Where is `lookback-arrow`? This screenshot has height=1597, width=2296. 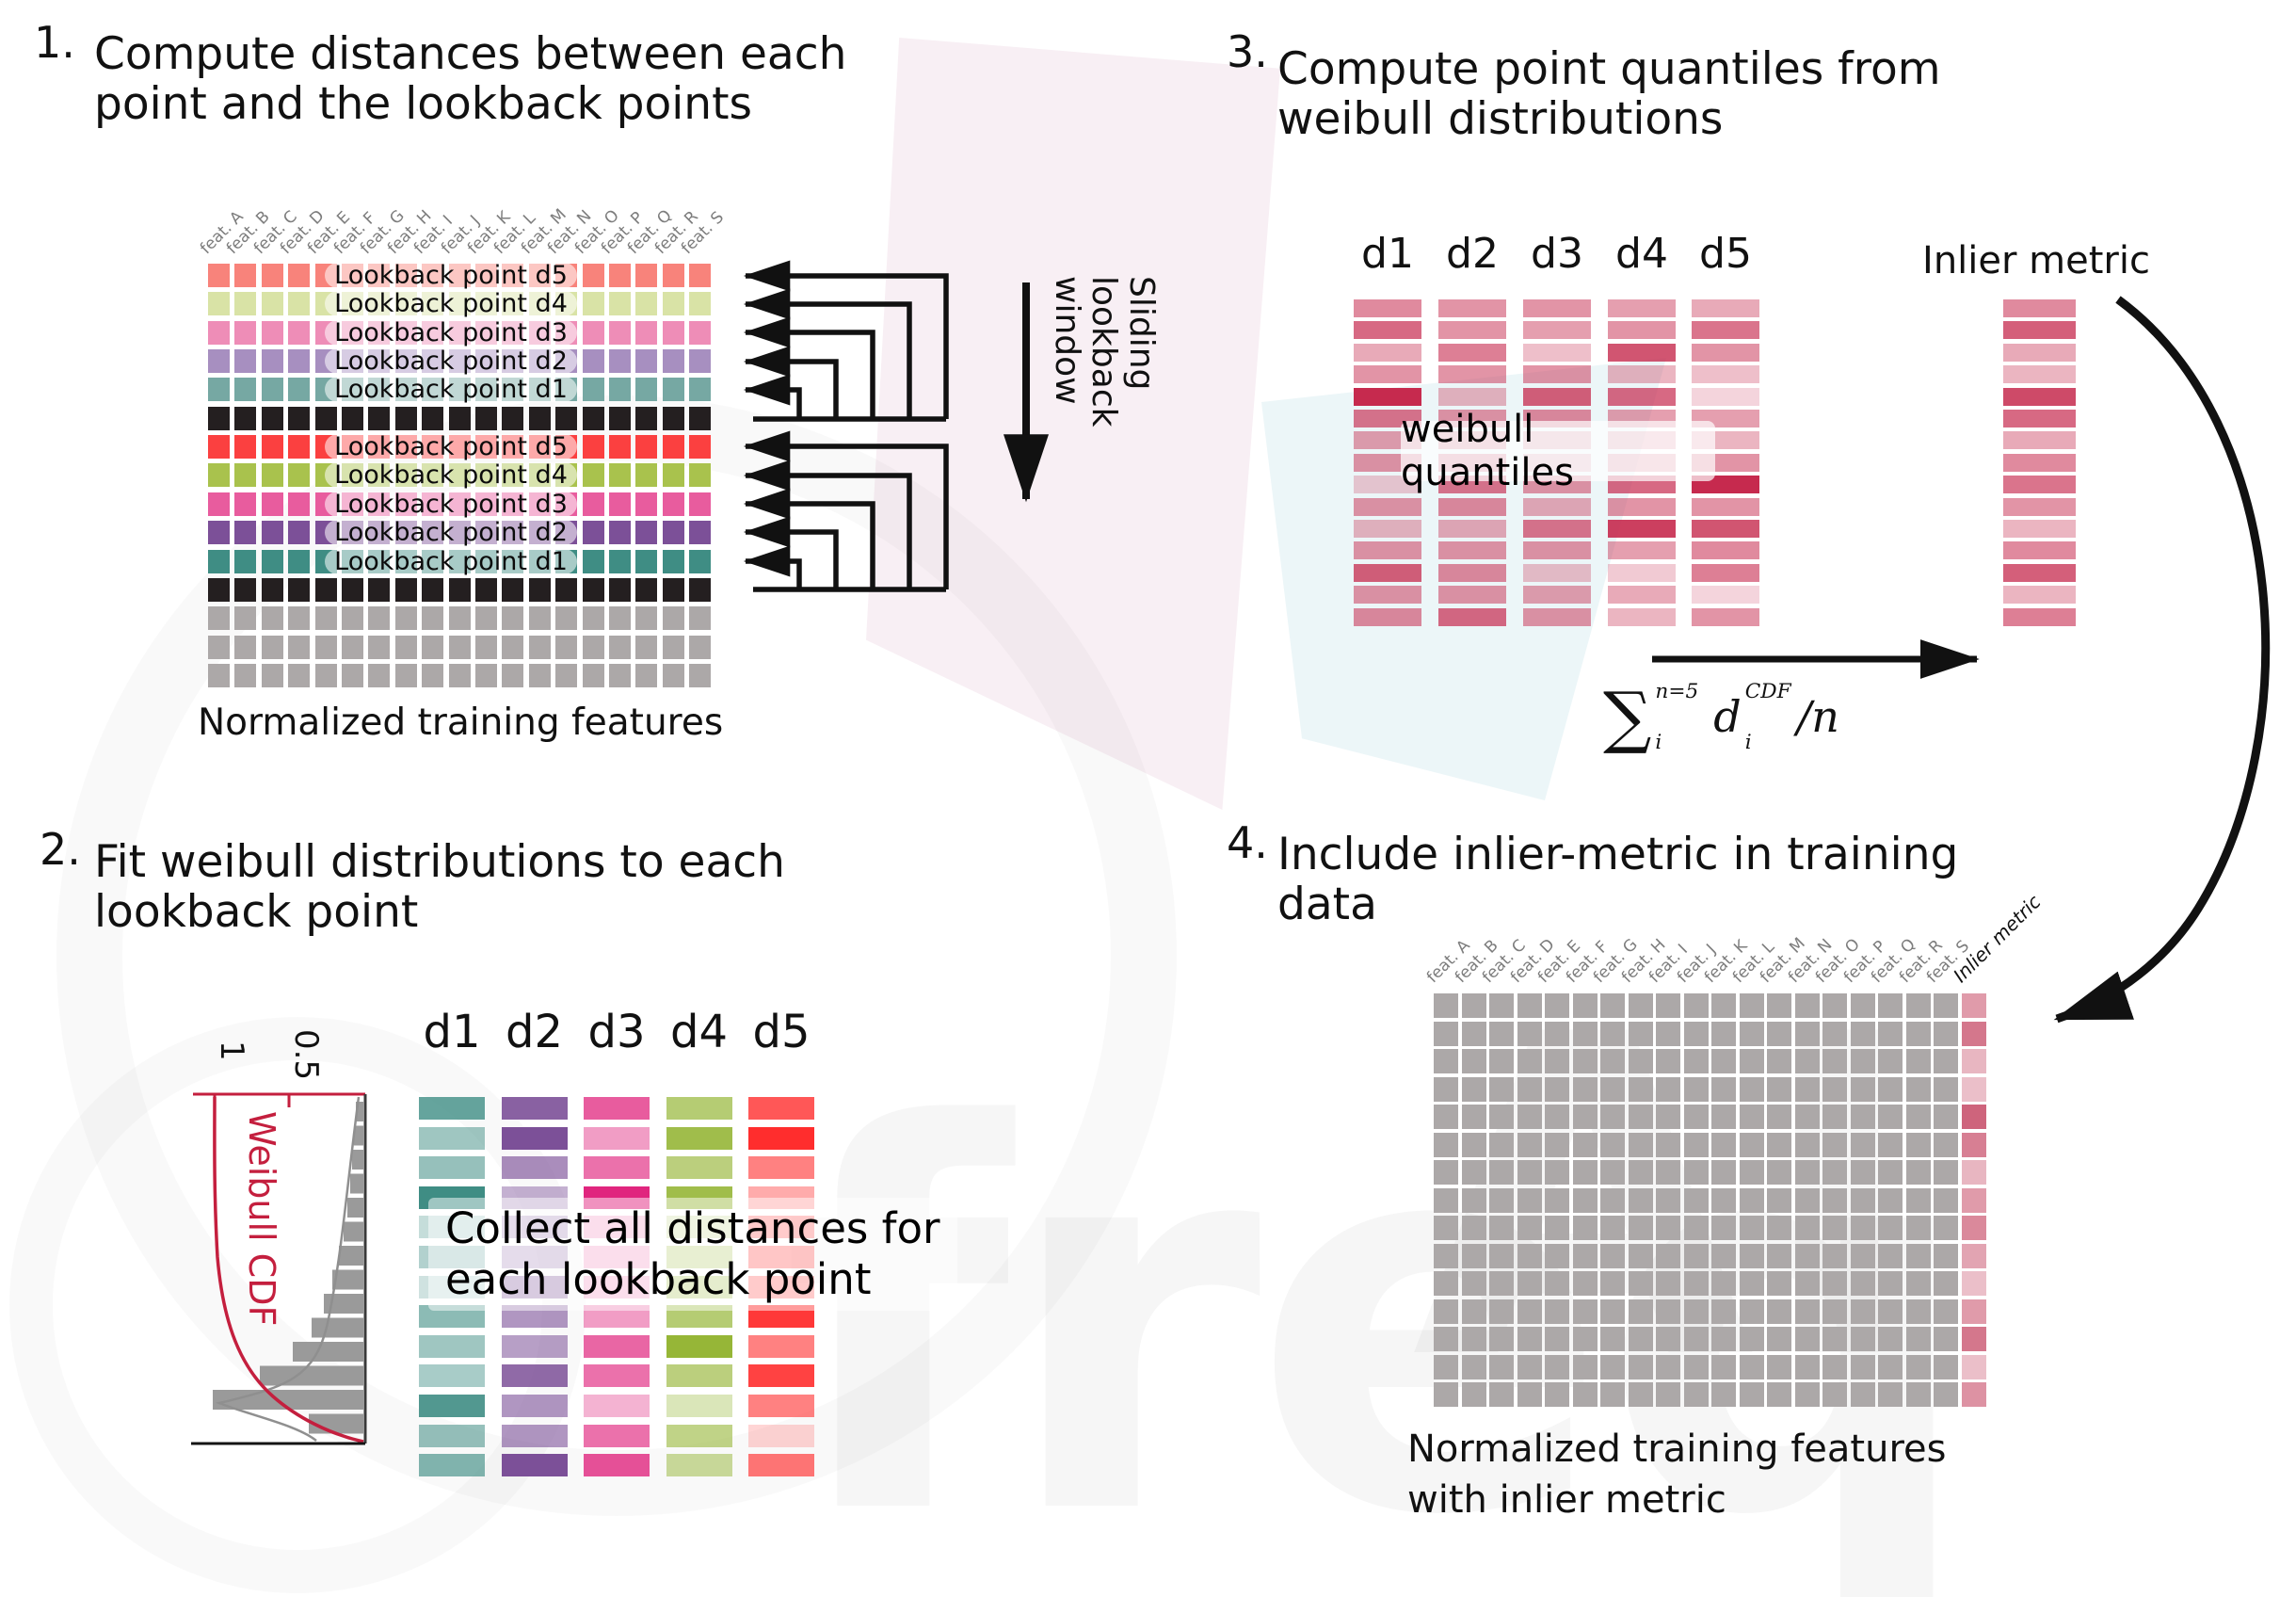
lookback-arrow is located at coordinates (809, 367).